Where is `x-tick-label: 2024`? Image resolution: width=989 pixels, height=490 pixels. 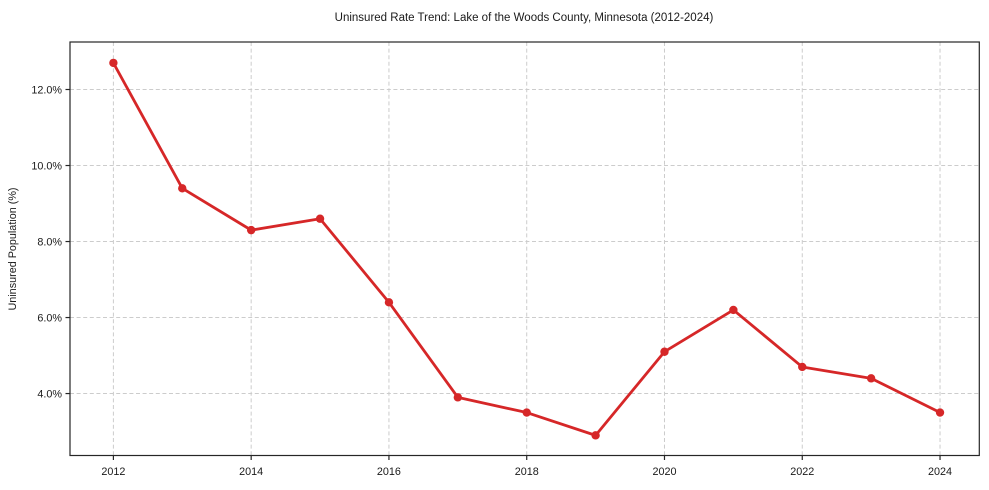
x-tick-label: 2024 is located at coordinates (940, 472).